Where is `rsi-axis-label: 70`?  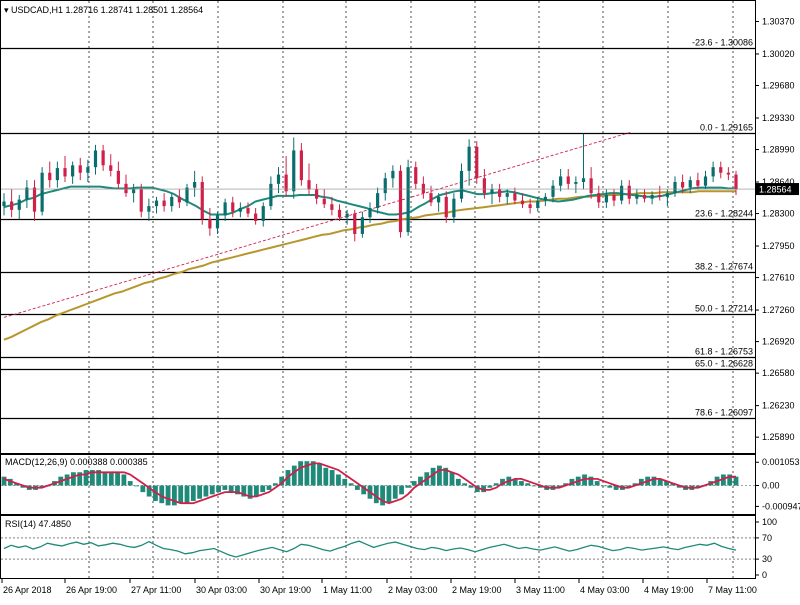 rsi-axis-label: 70 is located at coordinates (767, 538).